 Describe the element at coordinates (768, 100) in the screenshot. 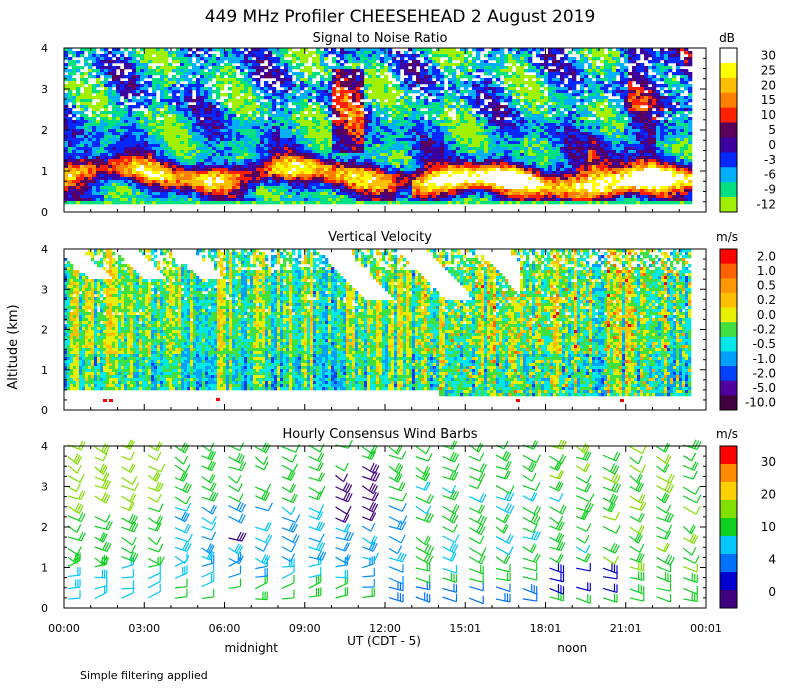

I see `snr-colorbar-label: 15` at that location.